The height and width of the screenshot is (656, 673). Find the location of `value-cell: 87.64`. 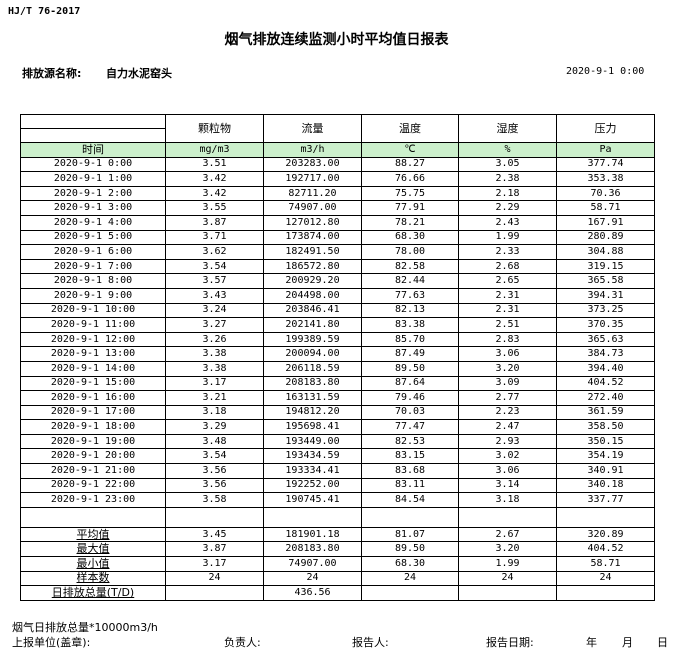

value-cell: 87.64 is located at coordinates (410, 383).